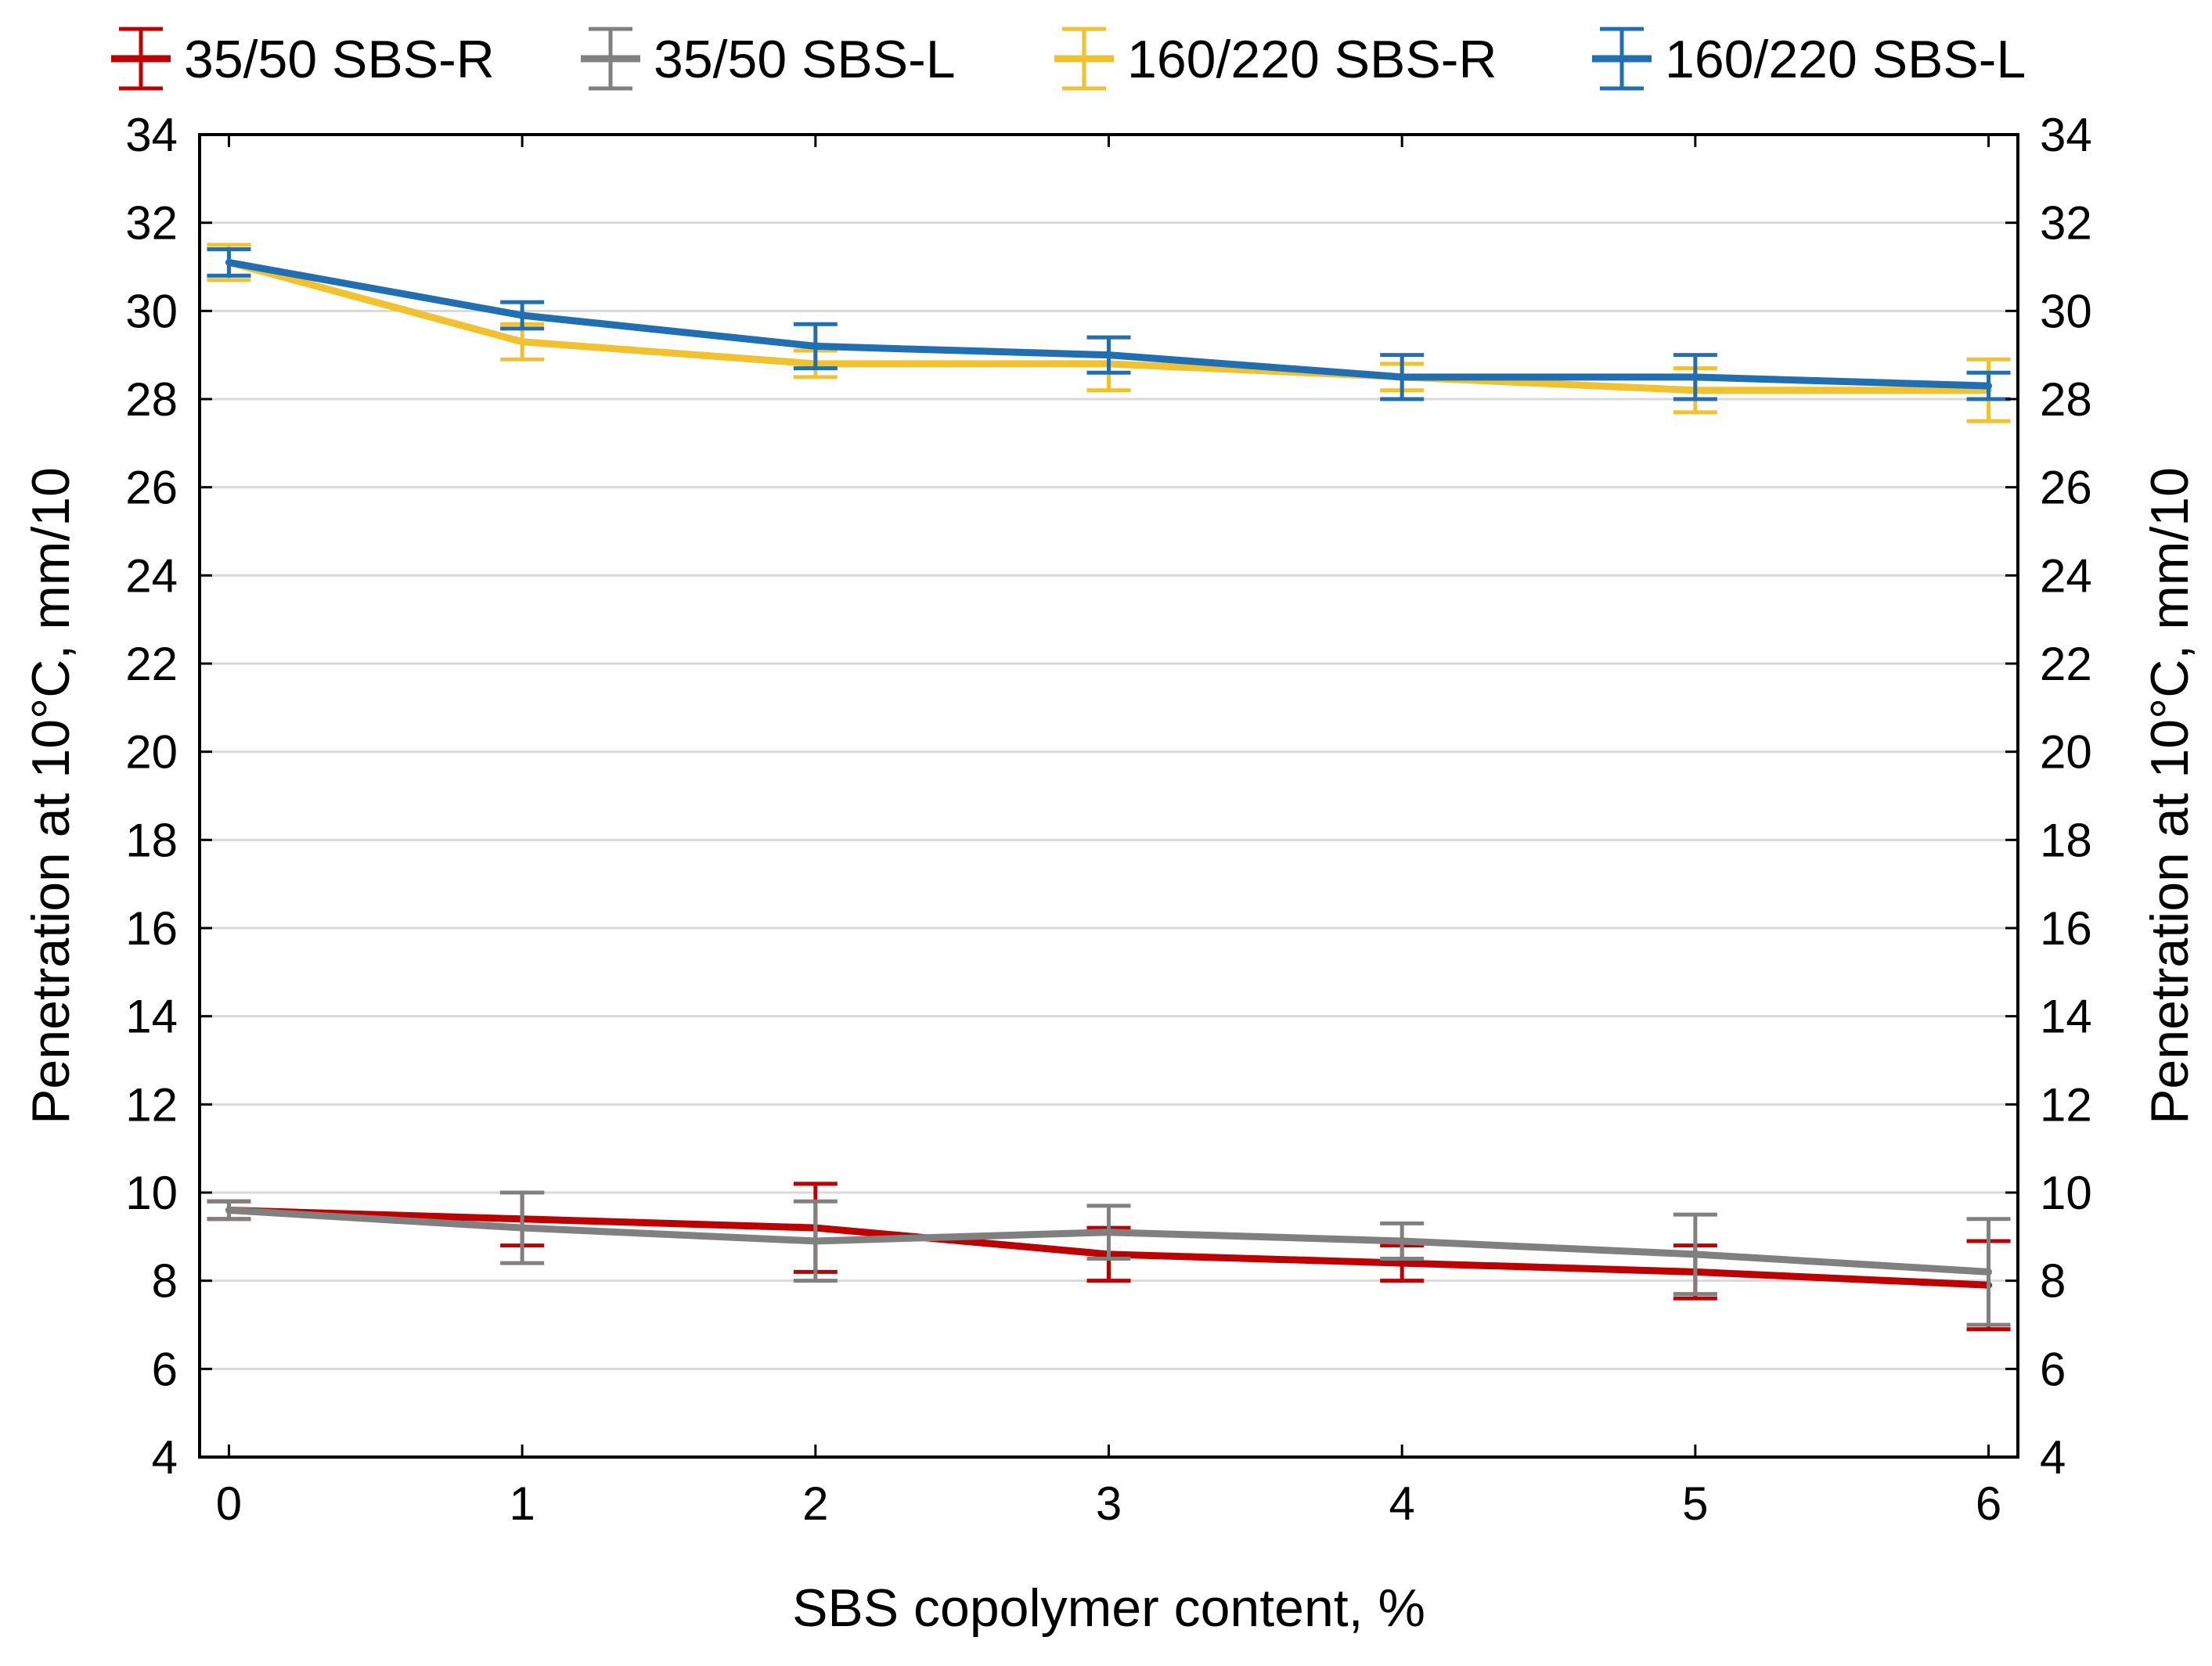  I want to click on legend-item-1: 35/50 SBS-L, so click(768, 59).